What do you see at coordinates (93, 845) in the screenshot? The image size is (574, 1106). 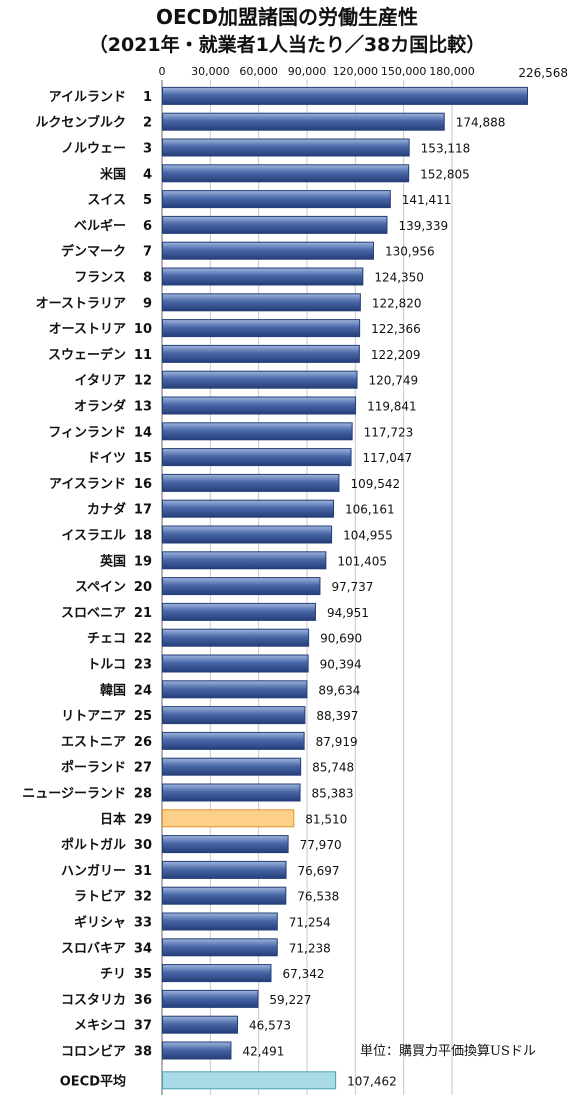 I see `country-label: ポルトガル` at bounding box center [93, 845].